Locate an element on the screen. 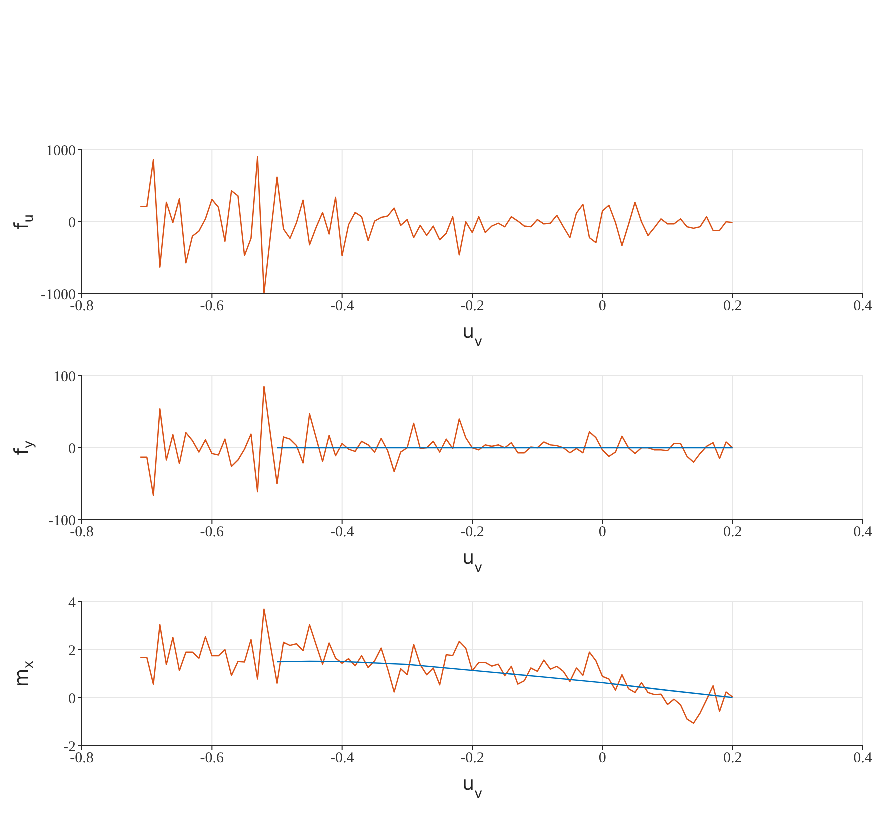 The image size is (876, 824). y-tick-label: 4 is located at coordinates (72, 603).